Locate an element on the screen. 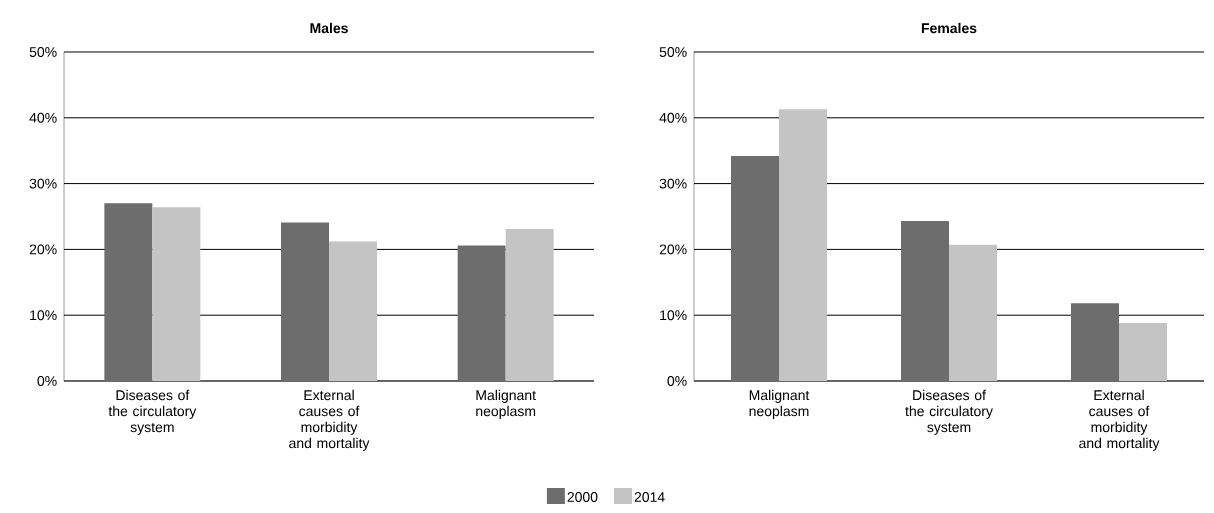  chart-title: Males is located at coordinates (329, 28).